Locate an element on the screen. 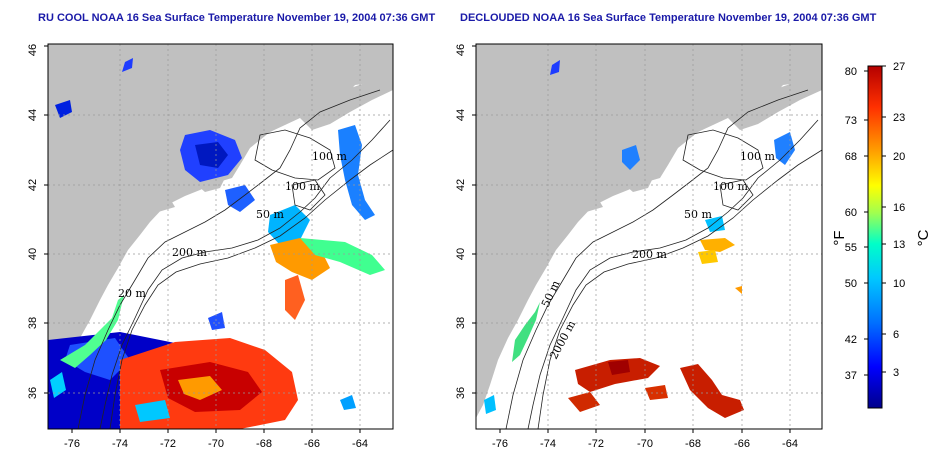  colorbar-ticks is located at coordinates (875, 220).